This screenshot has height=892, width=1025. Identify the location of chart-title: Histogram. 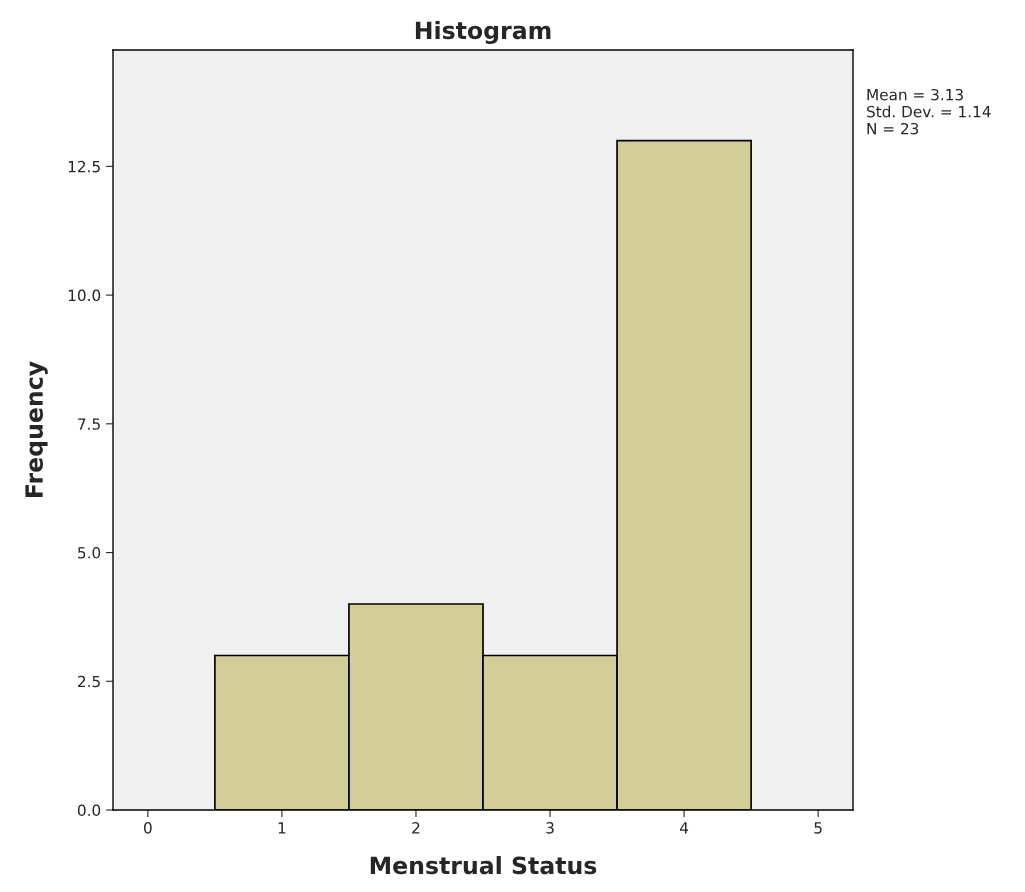
(483, 32).